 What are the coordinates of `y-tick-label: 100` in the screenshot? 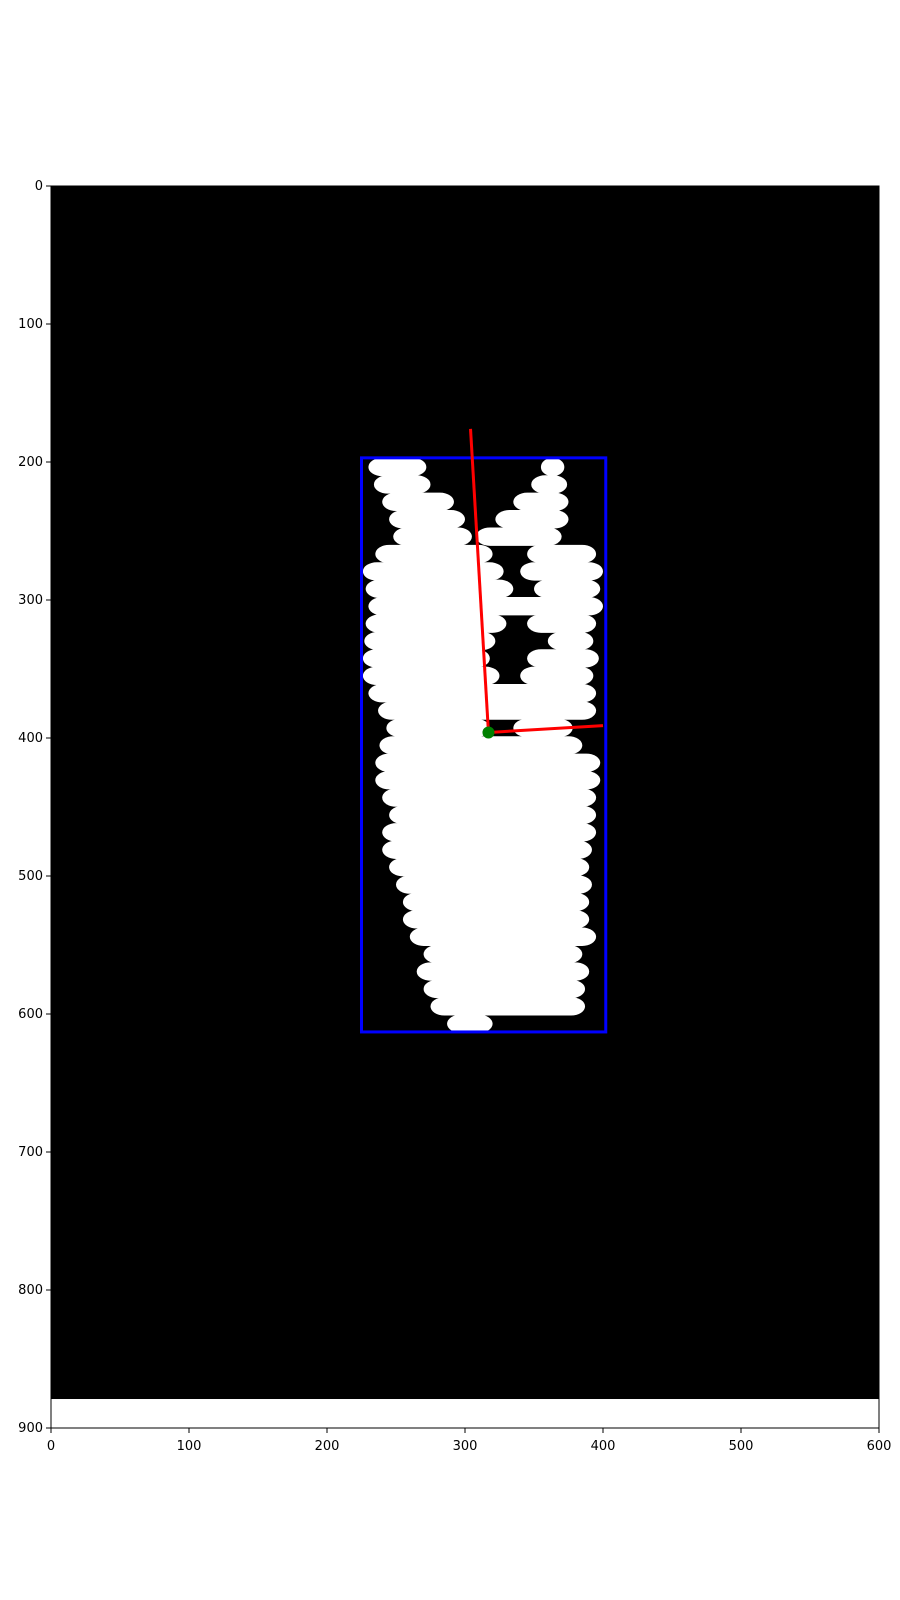 It's located at (30, 324).